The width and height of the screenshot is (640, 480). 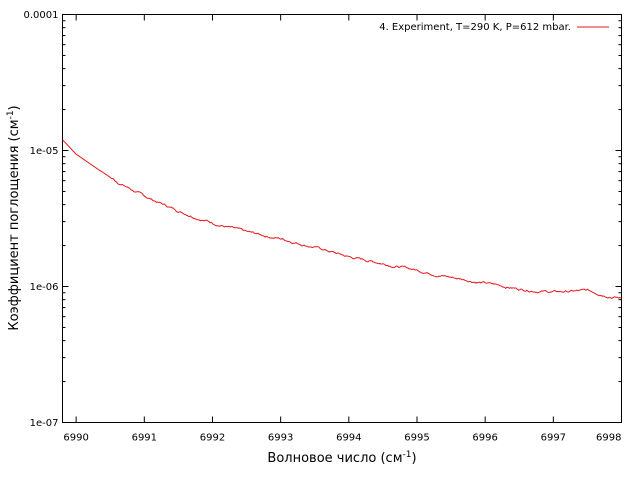 What do you see at coordinates (212, 438) in the screenshot?
I see `x-tick-label: 6992` at bounding box center [212, 438].